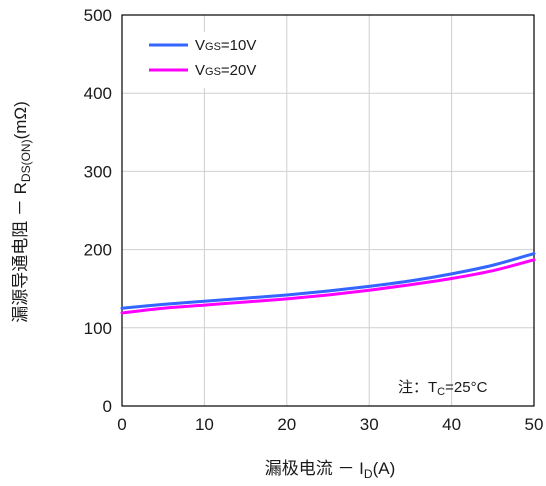  I want to click on y-tick-label: 0, so click(107, 406).